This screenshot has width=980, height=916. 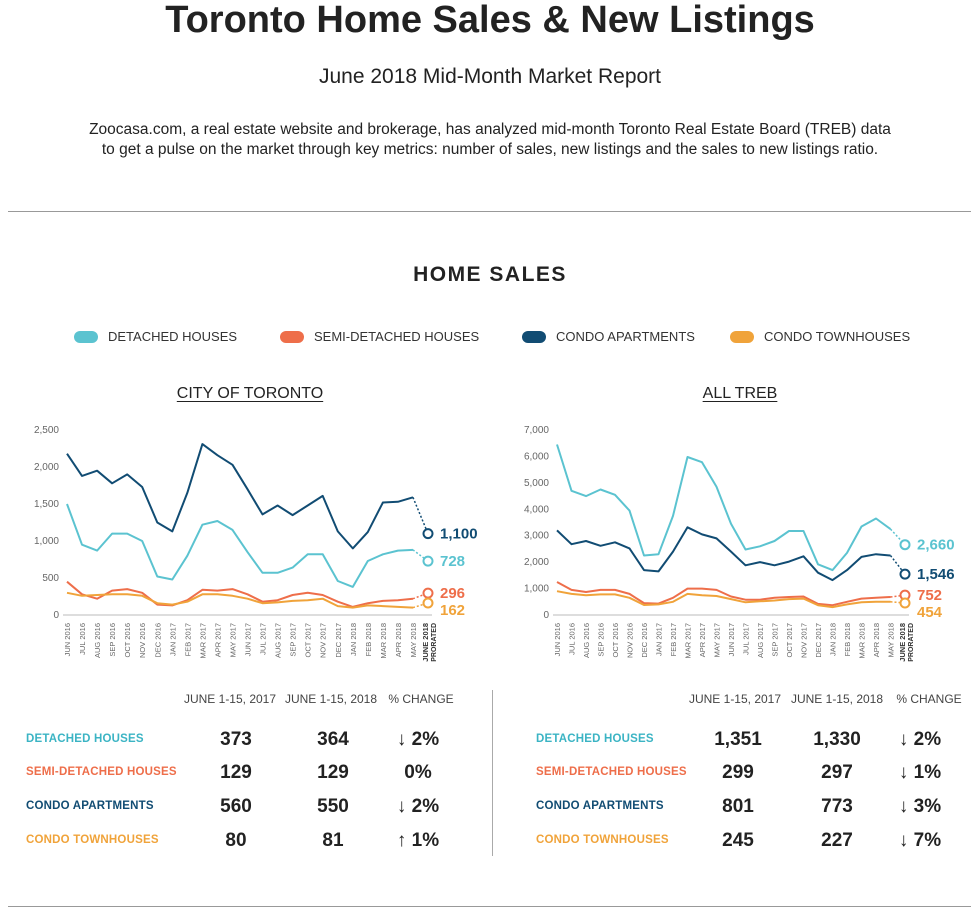 I want to click on top-divider, so click(x=489, y=211).